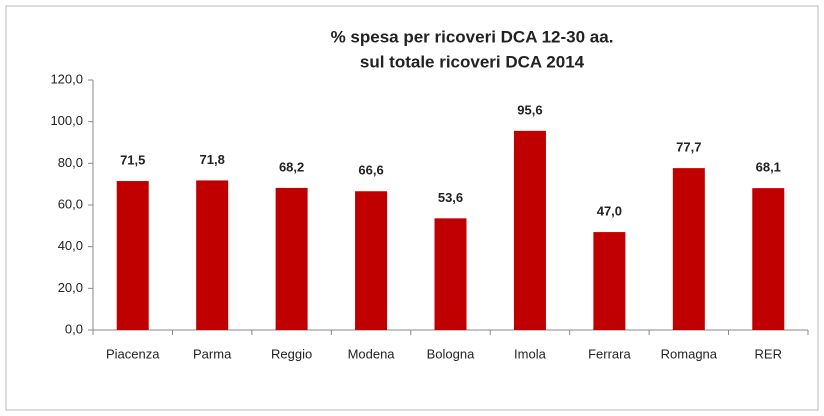  Describe the element at coordinates (70, 245) in the screenshot. I see `y-tick-label: 40,0` at that location.